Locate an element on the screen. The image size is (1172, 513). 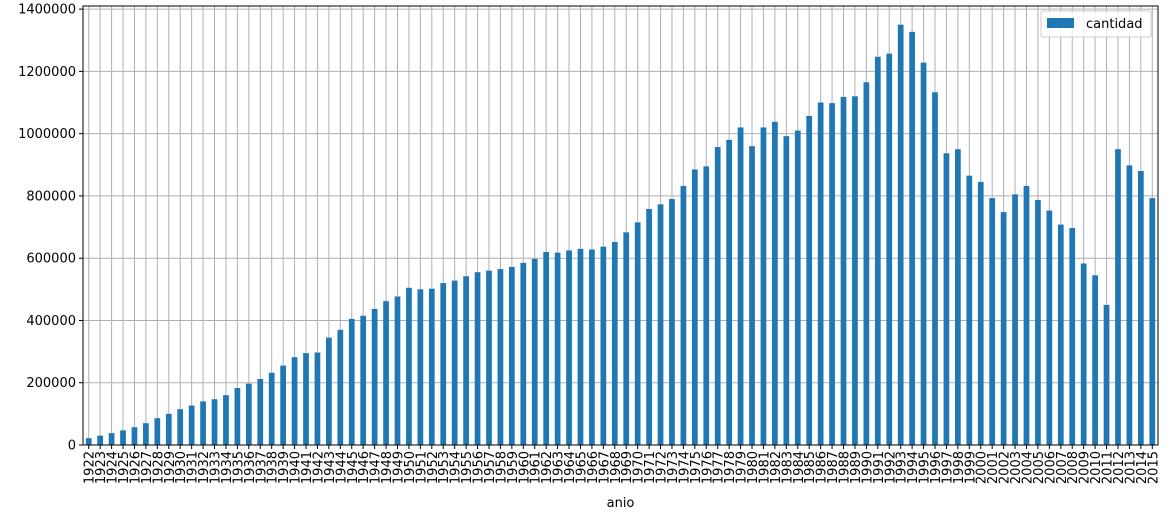
x-tick-label-1955: 1955 is located at coordinates (467, 467).